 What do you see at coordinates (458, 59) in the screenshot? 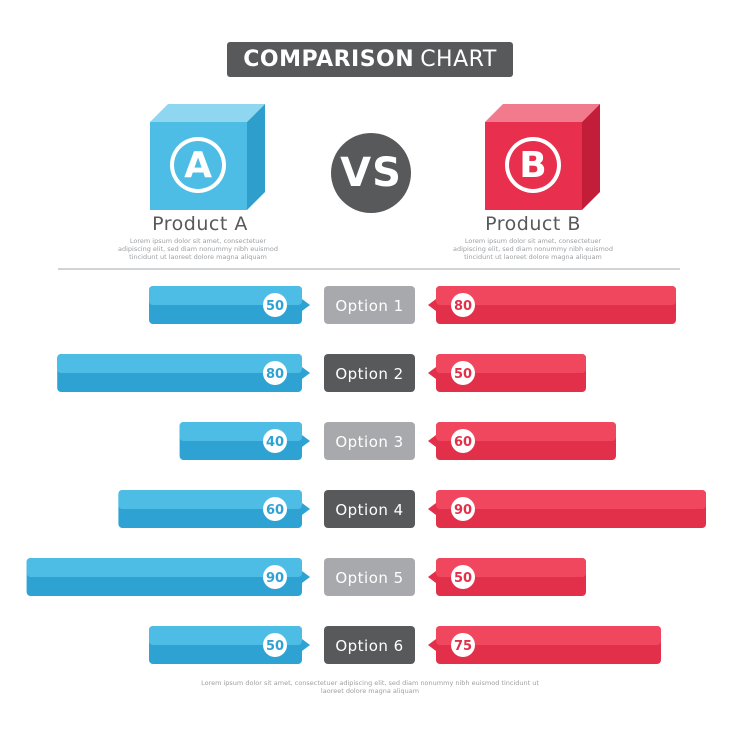
I see `title-light: CHART` at bounding box center [458, 59].